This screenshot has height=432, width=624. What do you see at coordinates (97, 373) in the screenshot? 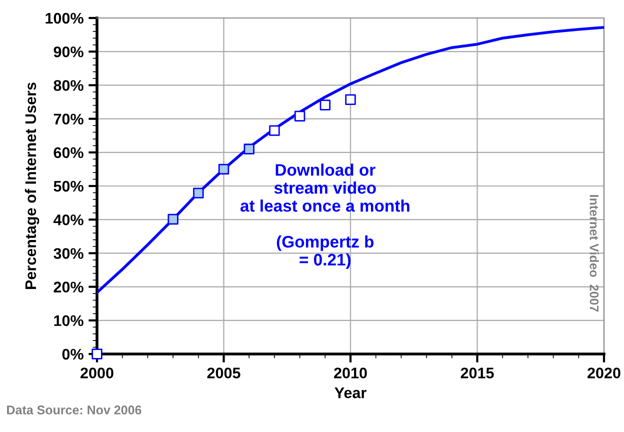
I see `x-tick-label: 2000` at bounding box center [97, 373].